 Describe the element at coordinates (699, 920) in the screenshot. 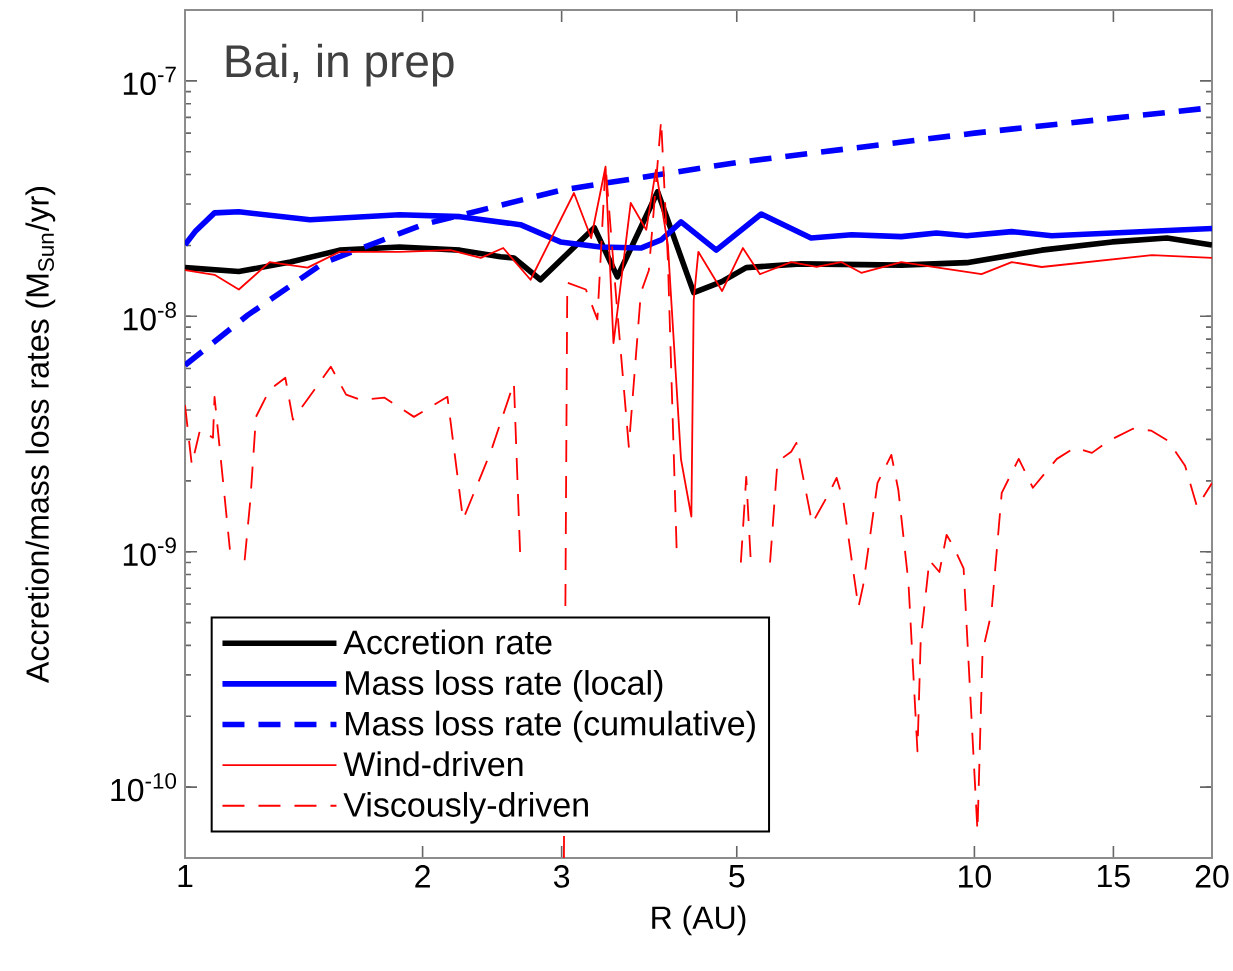

I see `x-axis-title: R (AU)` at that location.